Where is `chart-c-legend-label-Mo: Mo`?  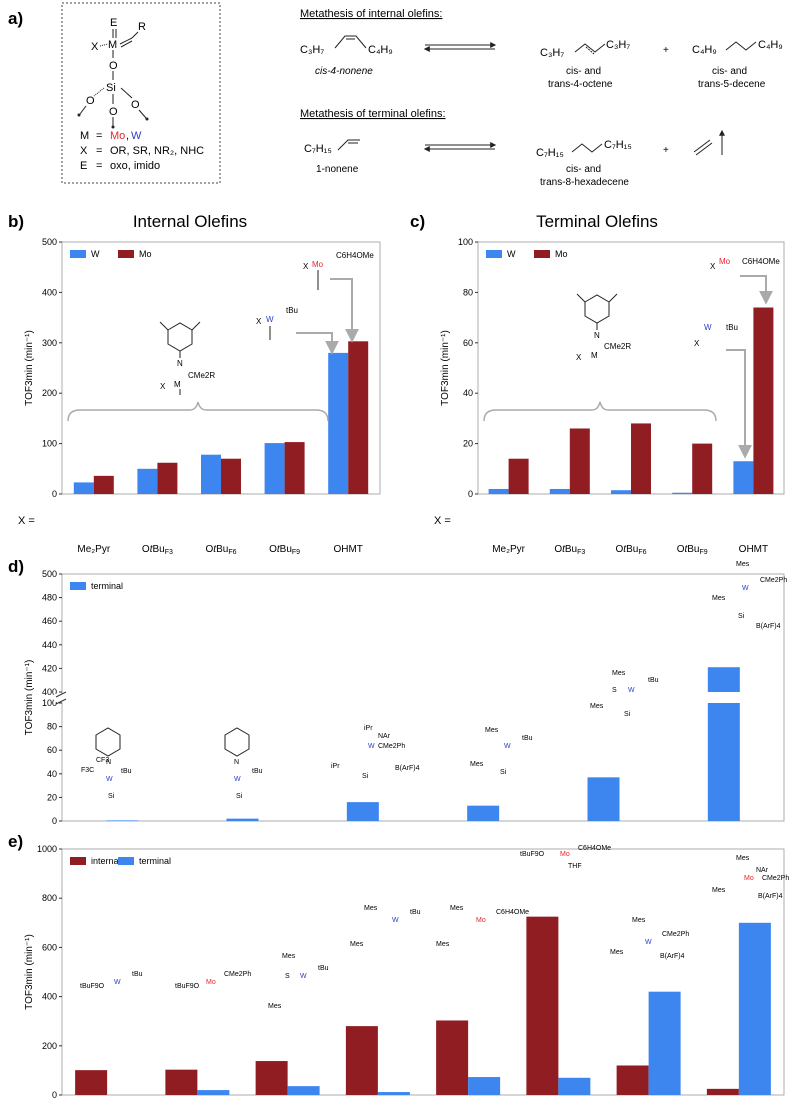 chart-c-legend-label-Mo: Mo is located at coordinates (561, 254).